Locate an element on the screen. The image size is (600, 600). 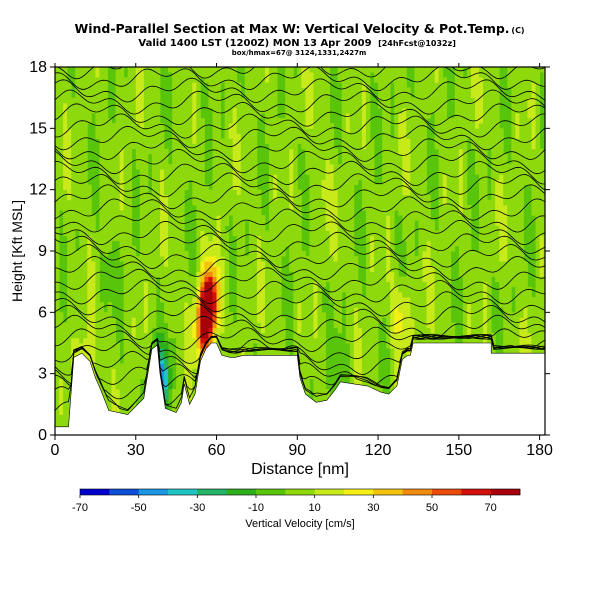
y-tick-label: 0 is located at coordinates (42, 435).